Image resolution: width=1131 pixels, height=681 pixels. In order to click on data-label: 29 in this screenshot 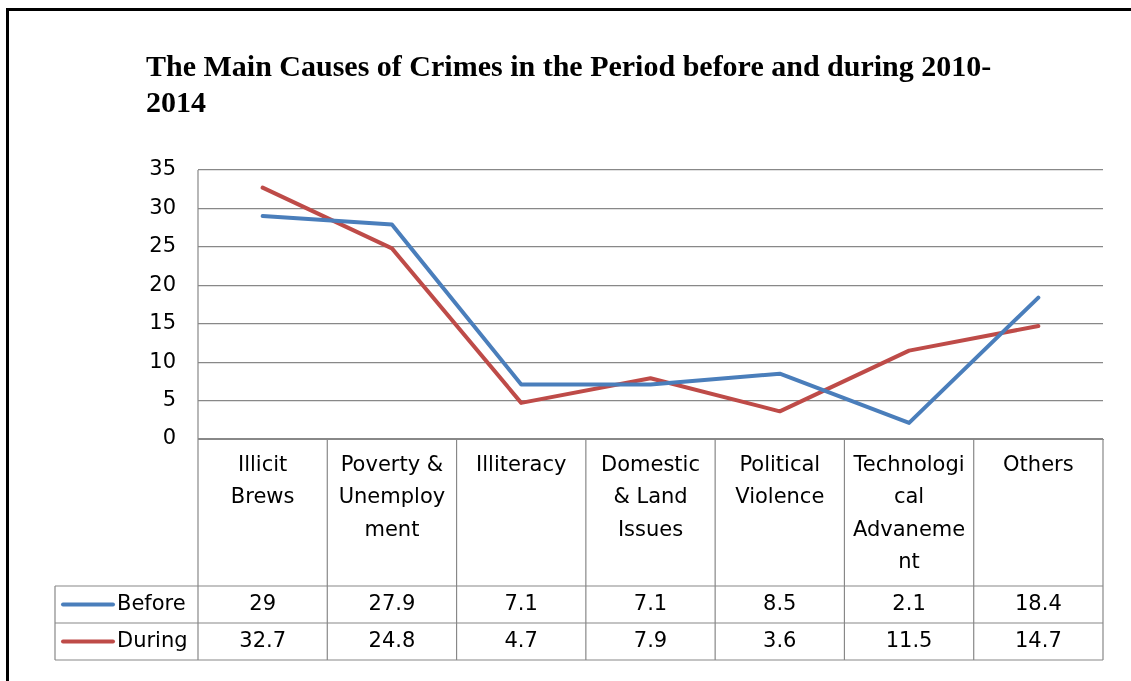, I will do `click(263, 602)`.